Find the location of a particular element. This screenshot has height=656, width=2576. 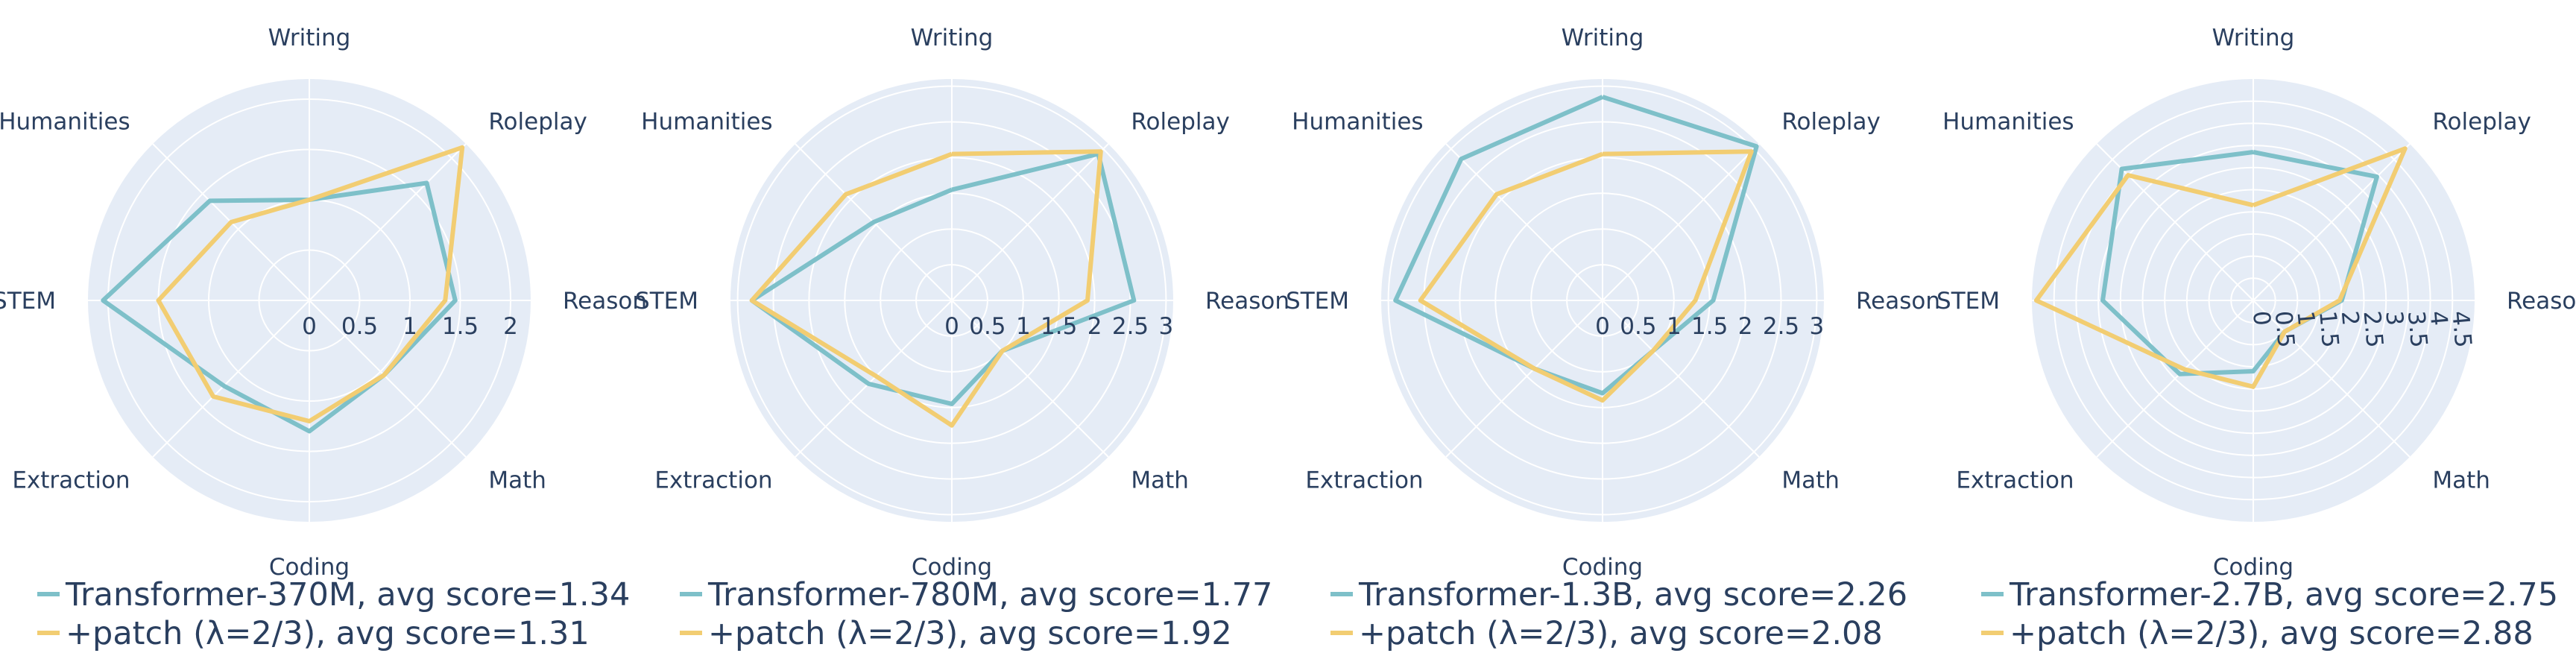

legend-label-1: Transformer-370M, avg score=1.34 is located at coordinates (347, 595).